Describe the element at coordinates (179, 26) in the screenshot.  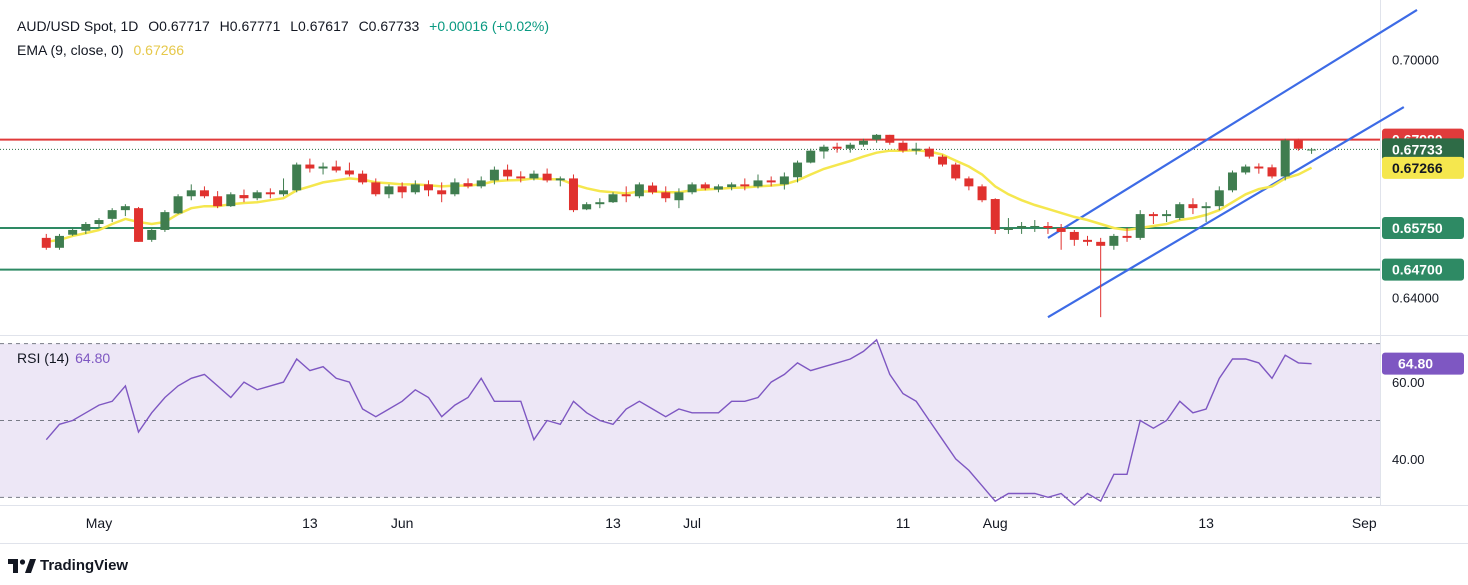
I see `open-value: O0.67717` at that location.